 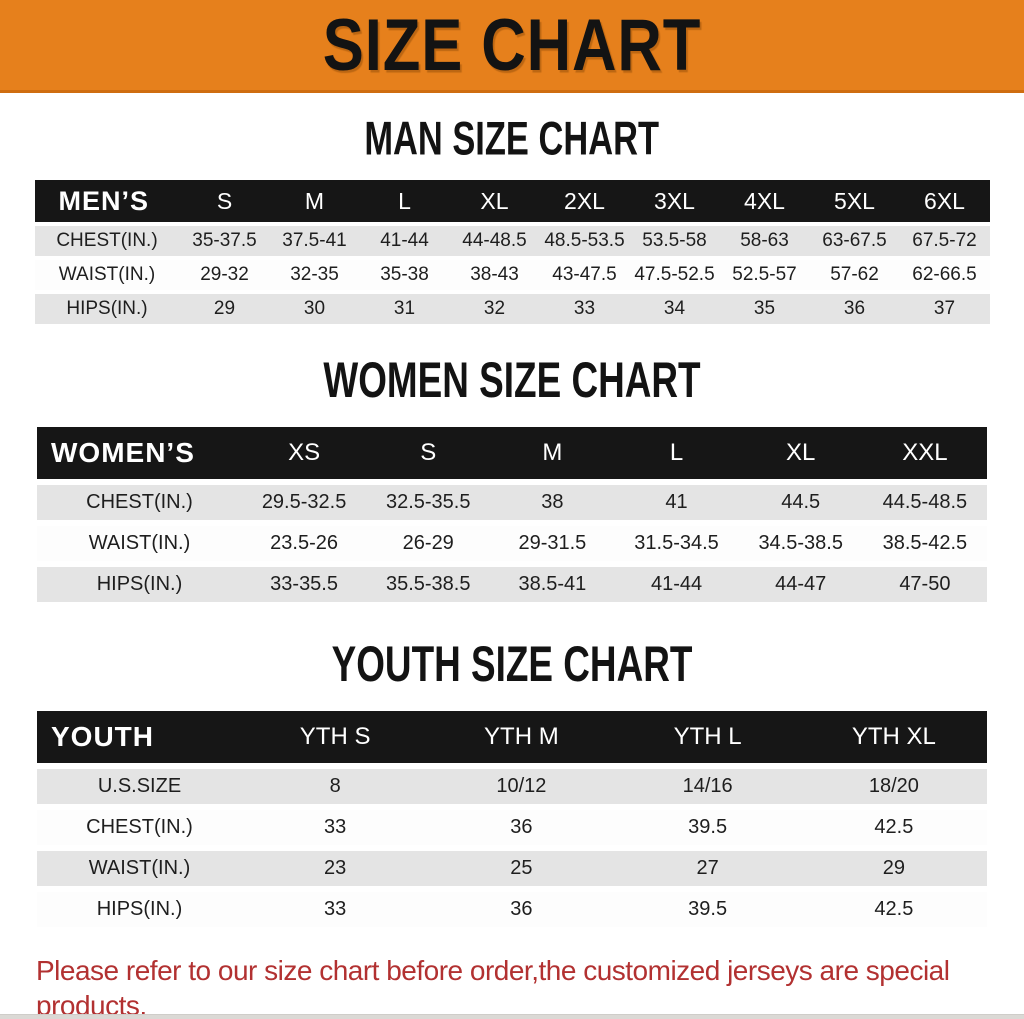 What do you see at coordinates (494, 275) in the screenshot?
I see `size-value-cell: 38-43` at bounding box center [494, 275].